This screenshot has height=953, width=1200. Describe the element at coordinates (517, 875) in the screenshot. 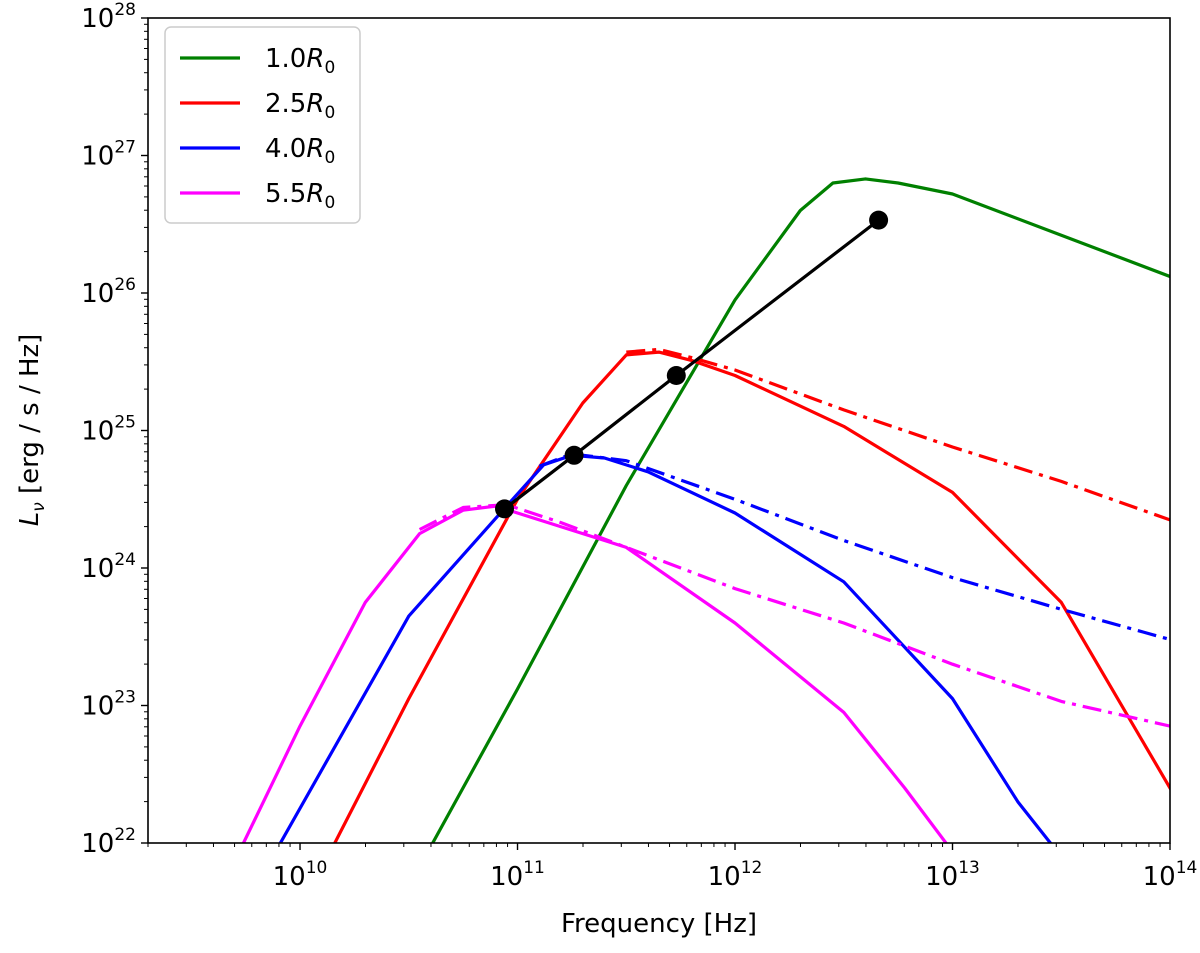

I see `x-tick-label-1: 1011` at that location.